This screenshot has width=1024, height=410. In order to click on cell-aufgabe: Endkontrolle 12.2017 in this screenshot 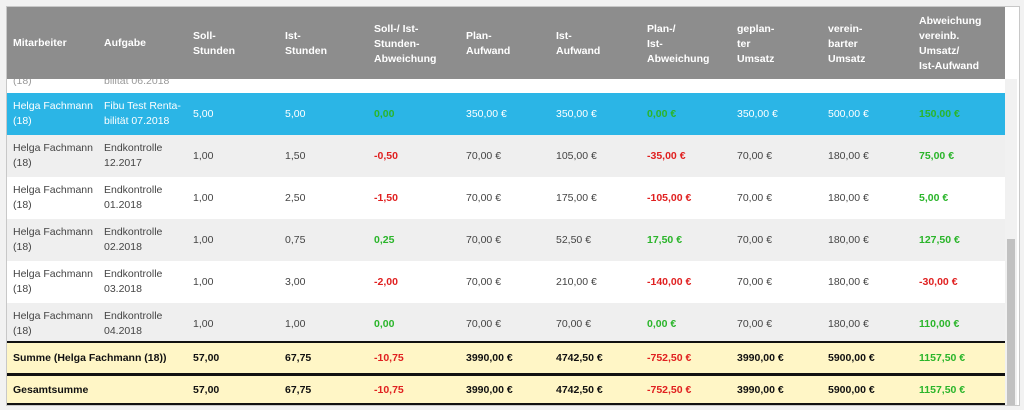, I will do `click(133, 155)`.